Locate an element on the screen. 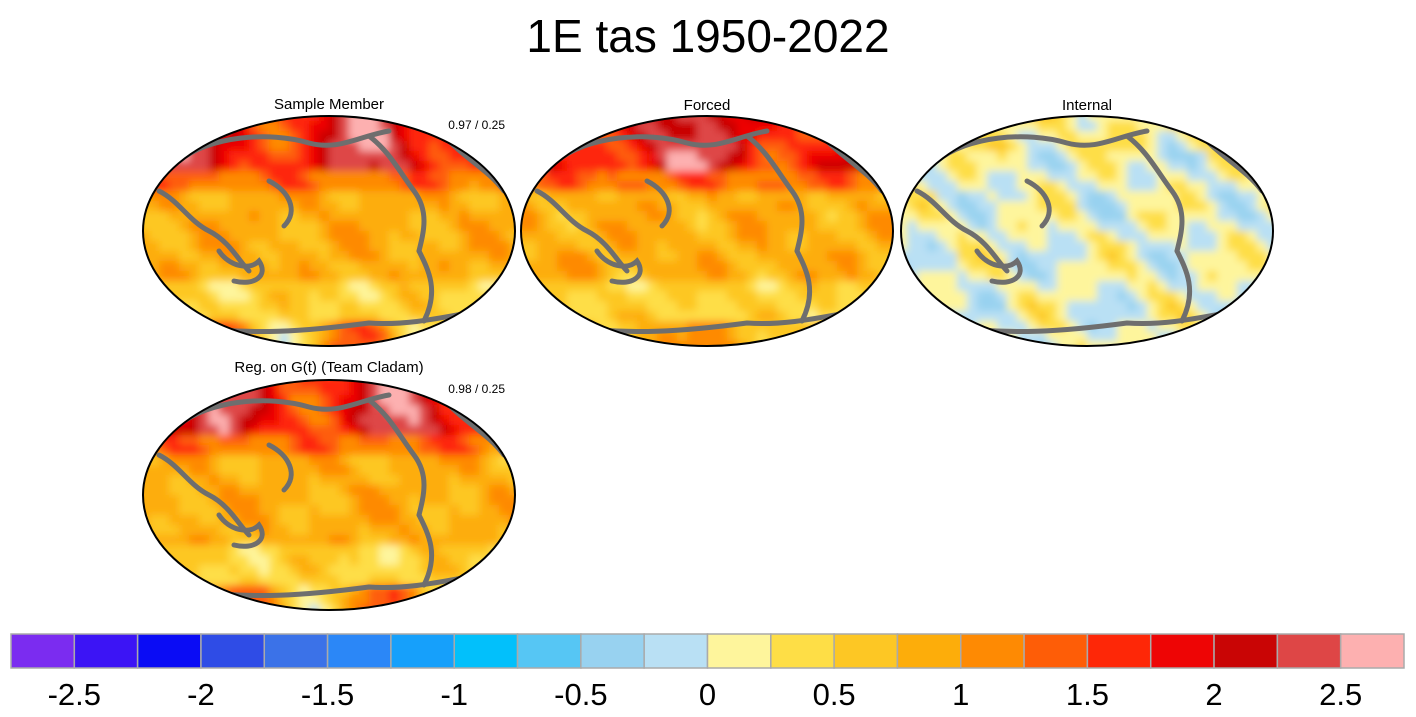  colorbar-swatch is located at coordinates (1182, 651).